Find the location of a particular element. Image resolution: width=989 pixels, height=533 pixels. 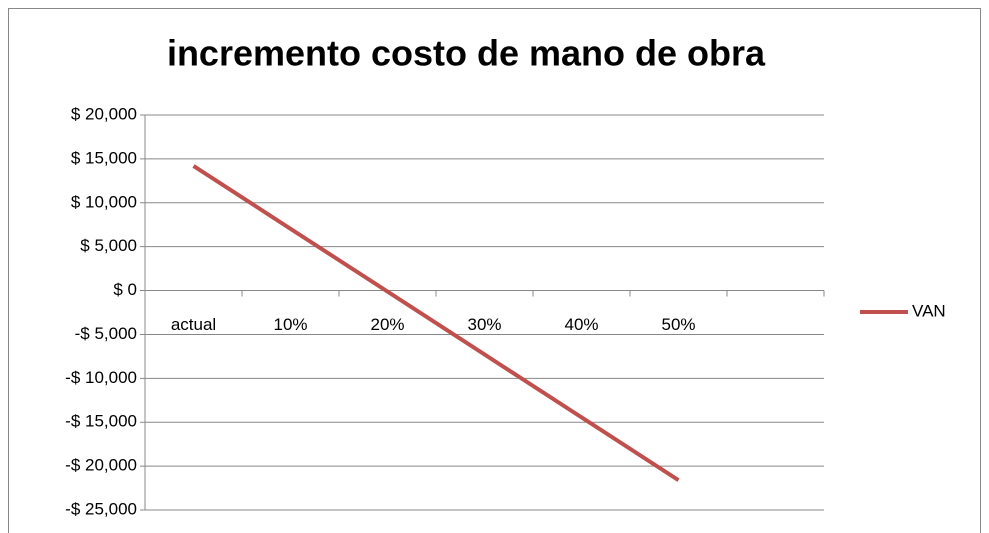

y-tick-label: -$ 15,000 is located at coordinates (101, 421).